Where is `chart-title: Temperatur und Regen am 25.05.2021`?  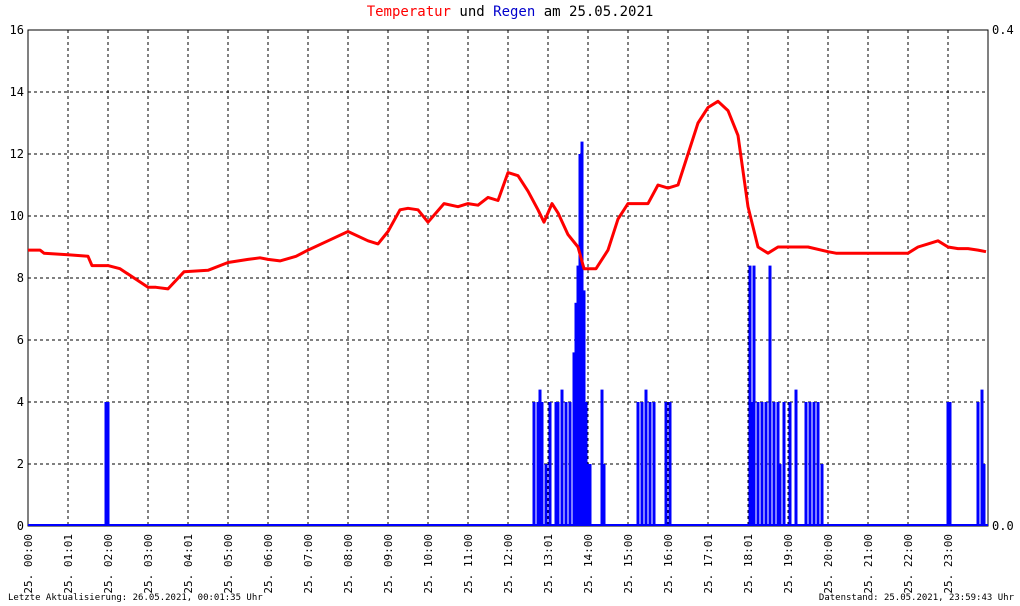
chart-title: Temperatur und Regen am 25.05.2021 is located at coordinates (510, 12).